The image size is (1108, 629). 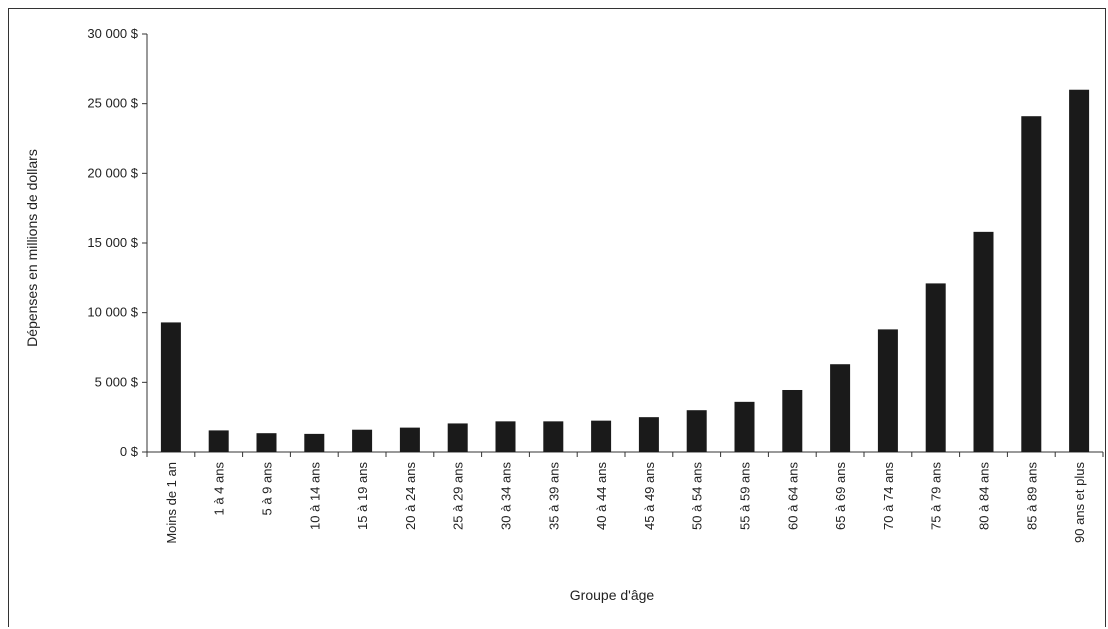 What do you see at coordinates (410, 496) in the screenshot?
I see `x-tick-label: 20 à 24 ans` at bounding box center [410, 496].